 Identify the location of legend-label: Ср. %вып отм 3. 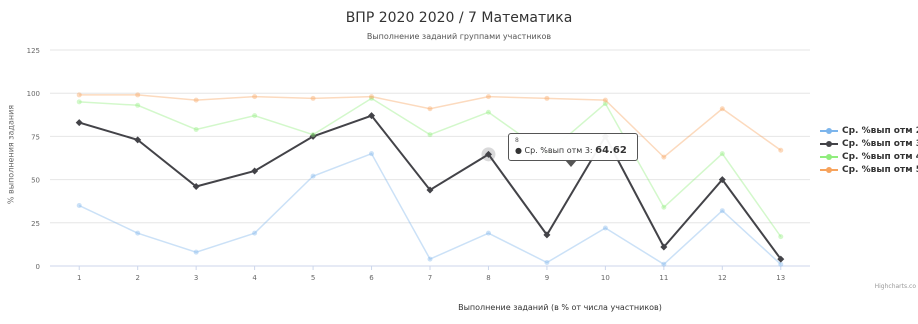
(880, 143).